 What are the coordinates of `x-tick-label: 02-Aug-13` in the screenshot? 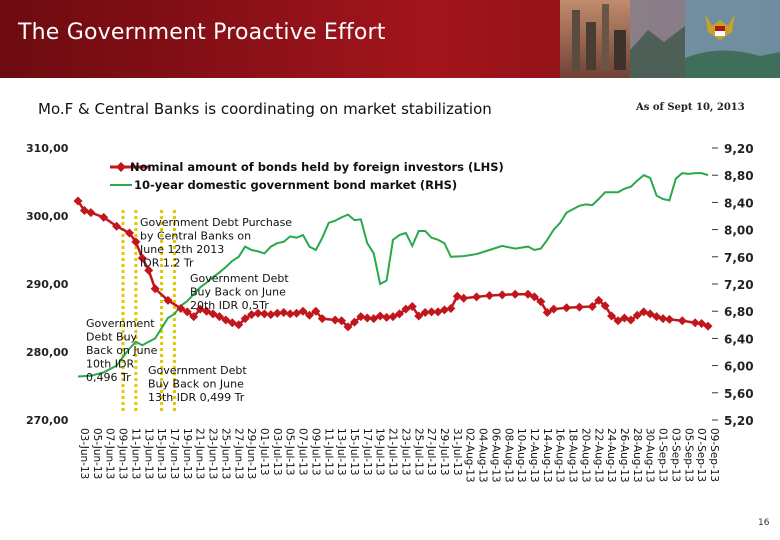 It's located at (470, 455).